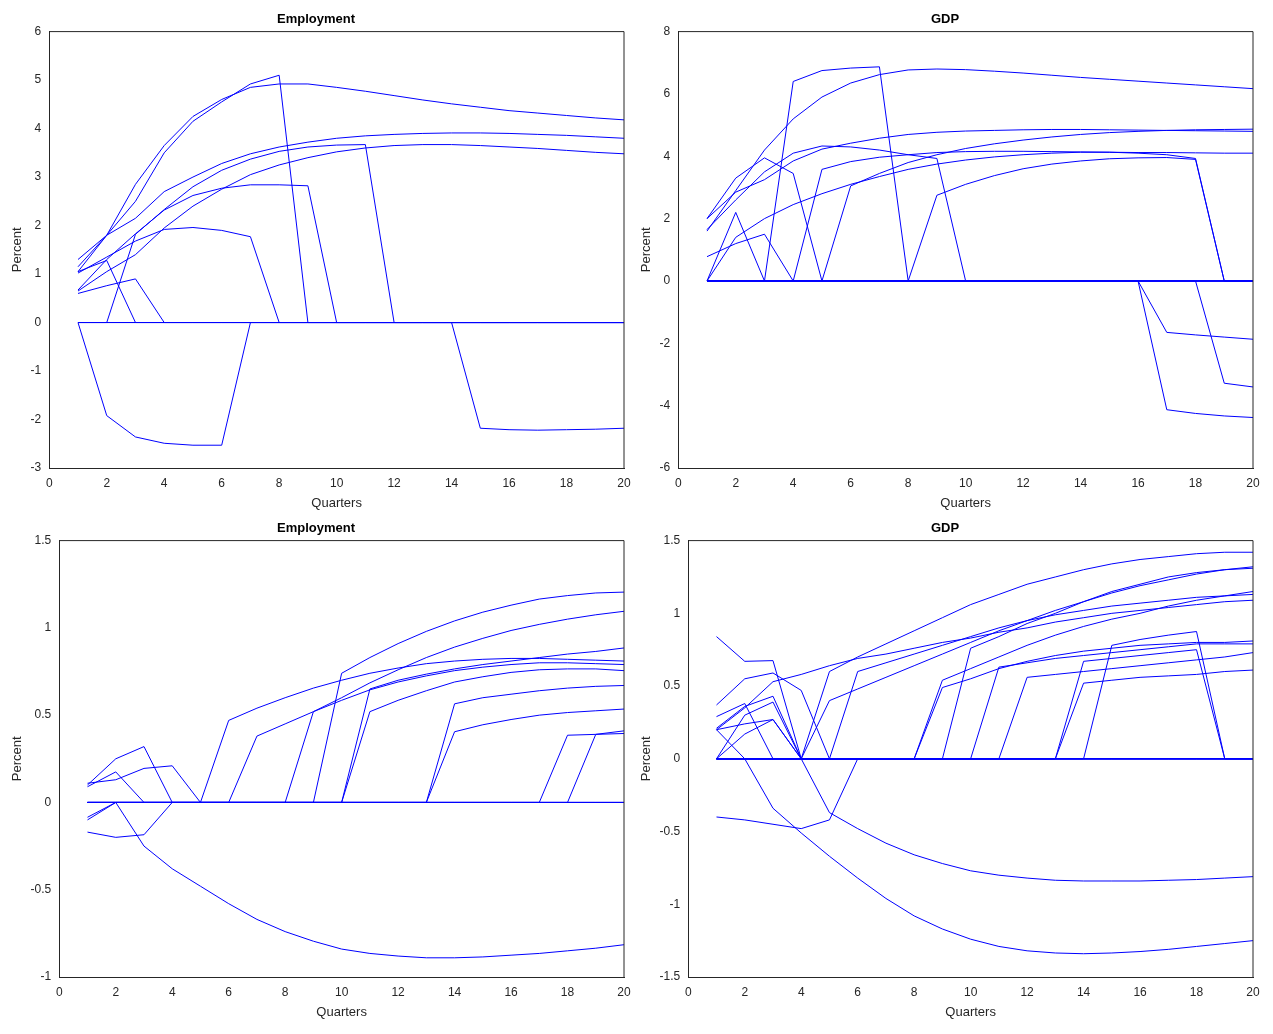  What do you see at coordinates (667, 30) in the screenshot?
I see `y-tick-label: 8` at bounding box center [667, 30].